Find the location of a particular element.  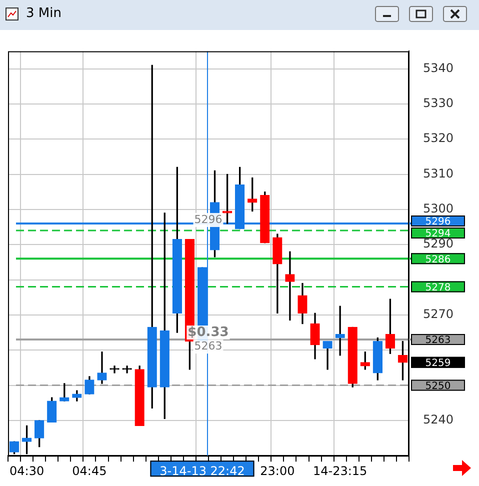

y-tick-label: 5330 is located at coordinates (438, 103).